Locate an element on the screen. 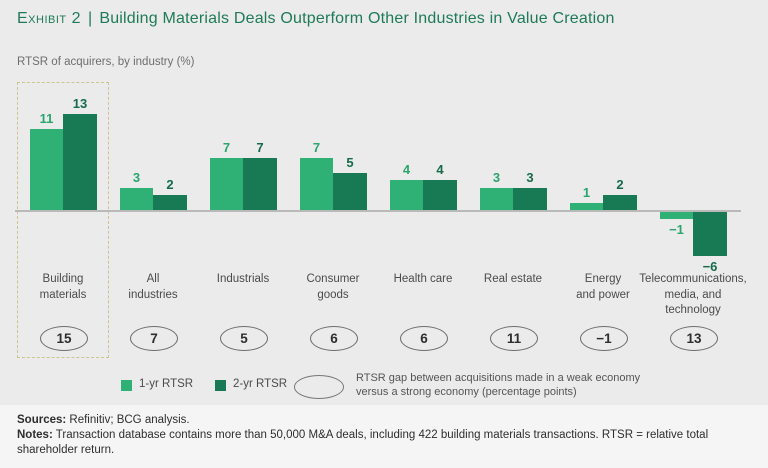 Image resolution: width=768 pixels, height=468 pixels. category-label-consumer: Consumer goods is located at coordinates (333, 287).